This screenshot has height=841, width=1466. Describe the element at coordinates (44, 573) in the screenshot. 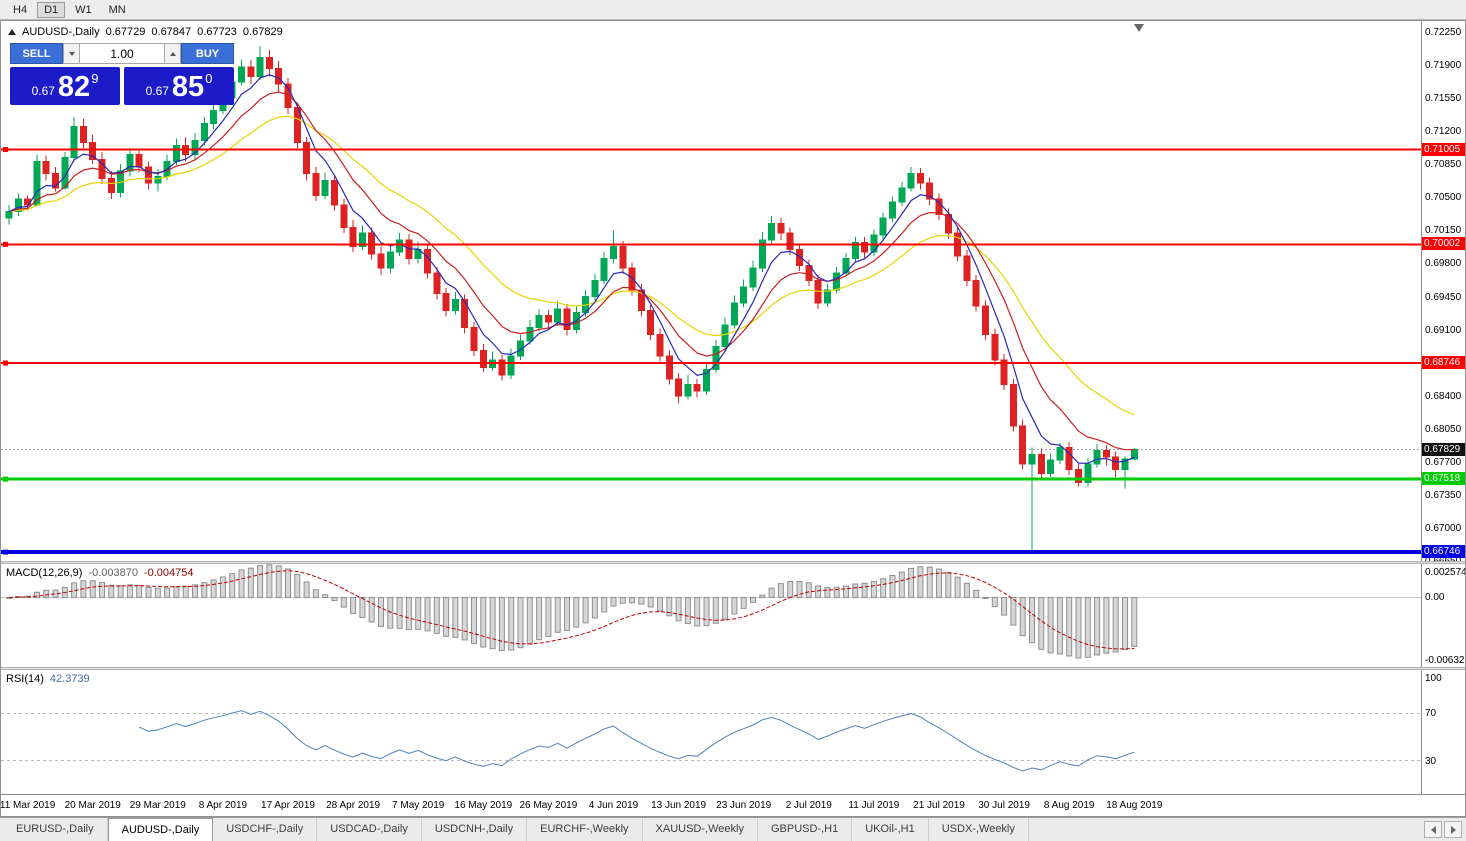

I see `macd-name: MACD(12,26,9)` at that location.